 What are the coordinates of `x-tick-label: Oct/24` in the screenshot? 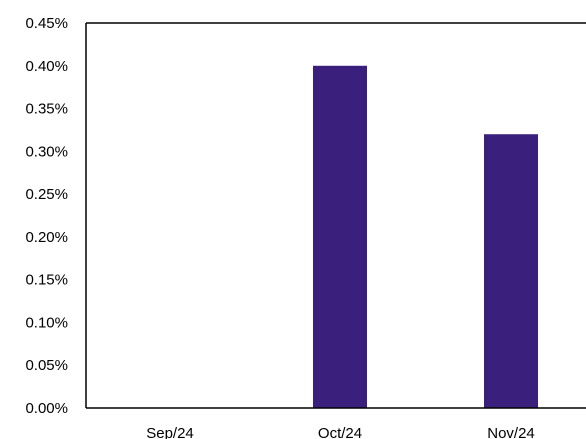 It's located at (340, 432).